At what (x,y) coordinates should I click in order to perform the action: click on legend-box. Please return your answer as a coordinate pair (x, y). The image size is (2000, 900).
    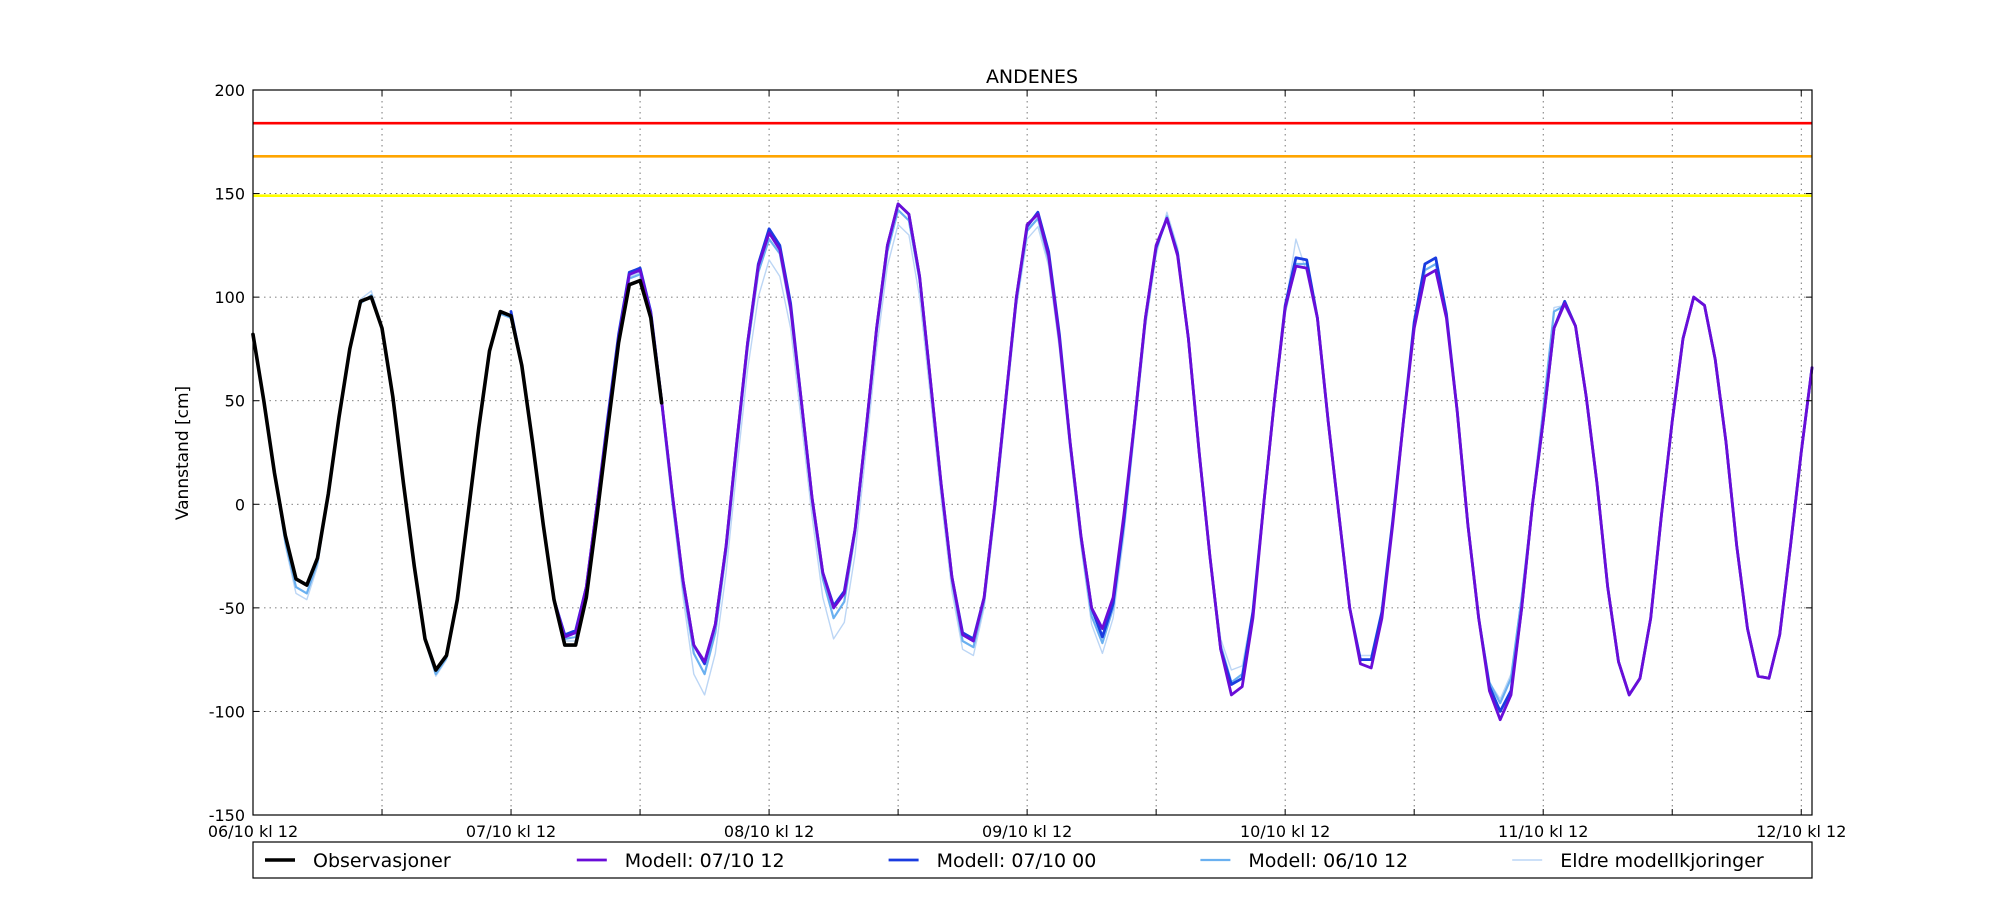
    Looking at the image, I should click on (1032, 860).